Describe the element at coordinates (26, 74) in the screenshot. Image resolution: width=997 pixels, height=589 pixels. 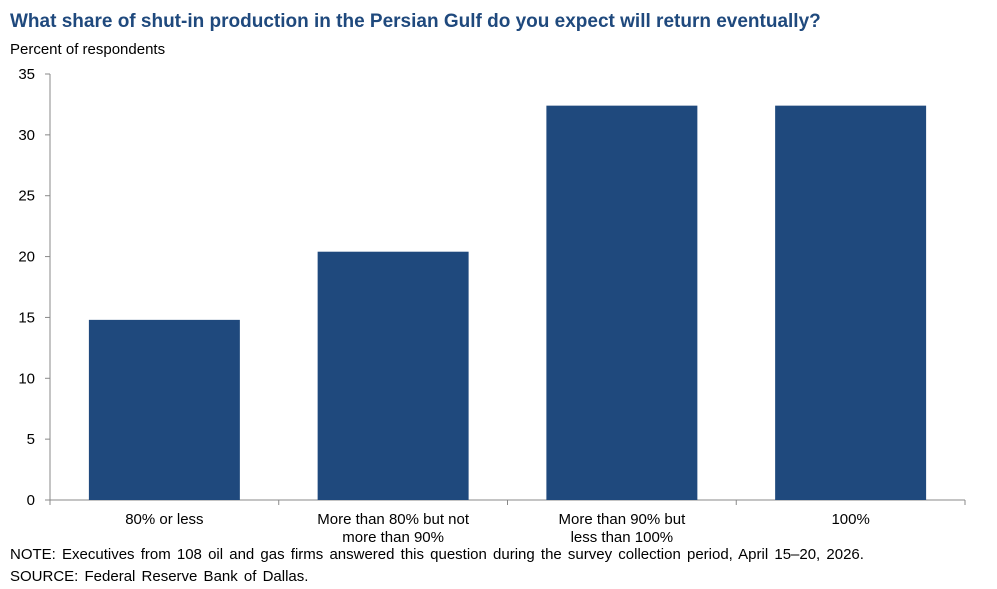
I see `y-tick-label: 35` at that location.